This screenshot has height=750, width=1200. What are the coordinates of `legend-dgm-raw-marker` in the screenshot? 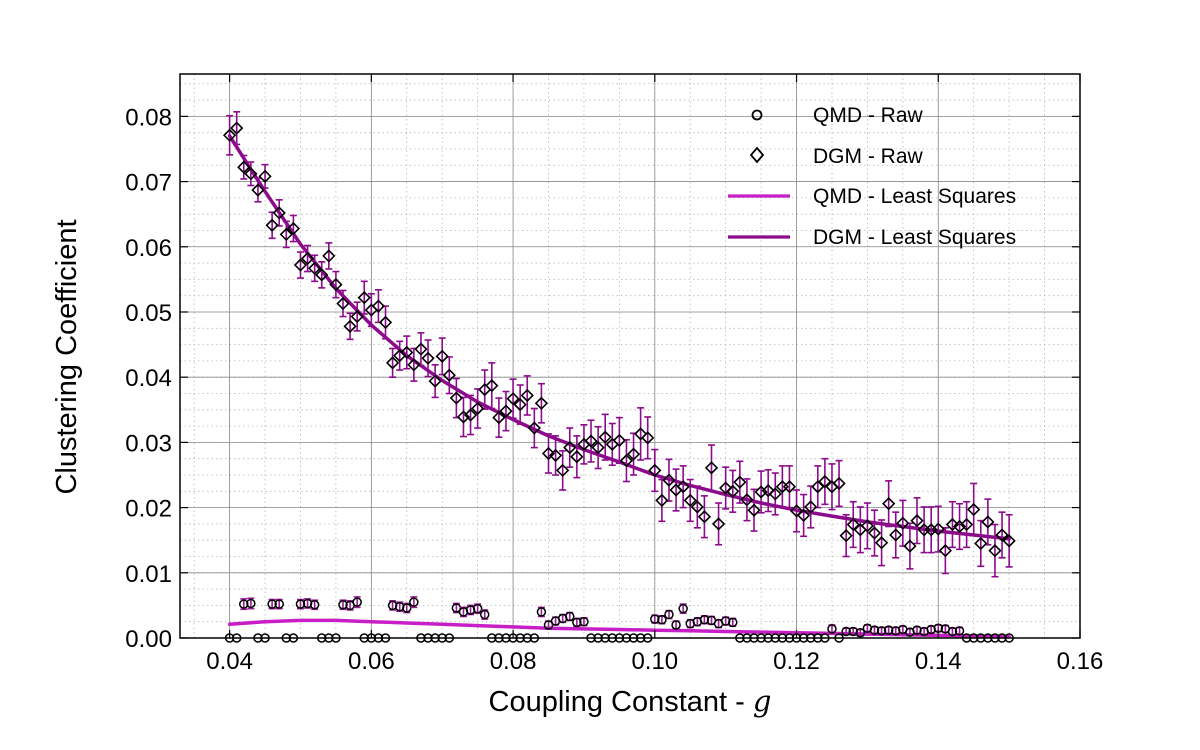 It's located at (757, 155).